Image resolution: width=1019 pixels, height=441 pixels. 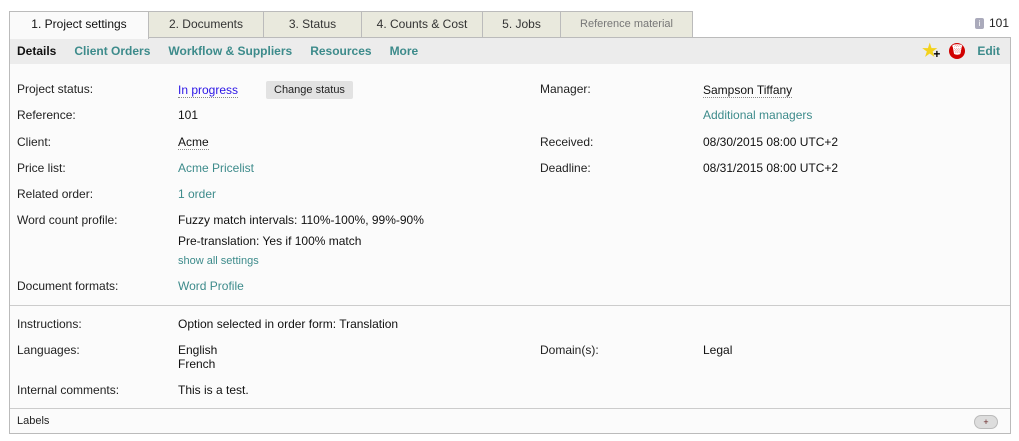 What do you see at coordinates (998, 23) in the screenshot?
I see `project-id-value: 101` at bounding box center [998, 23].